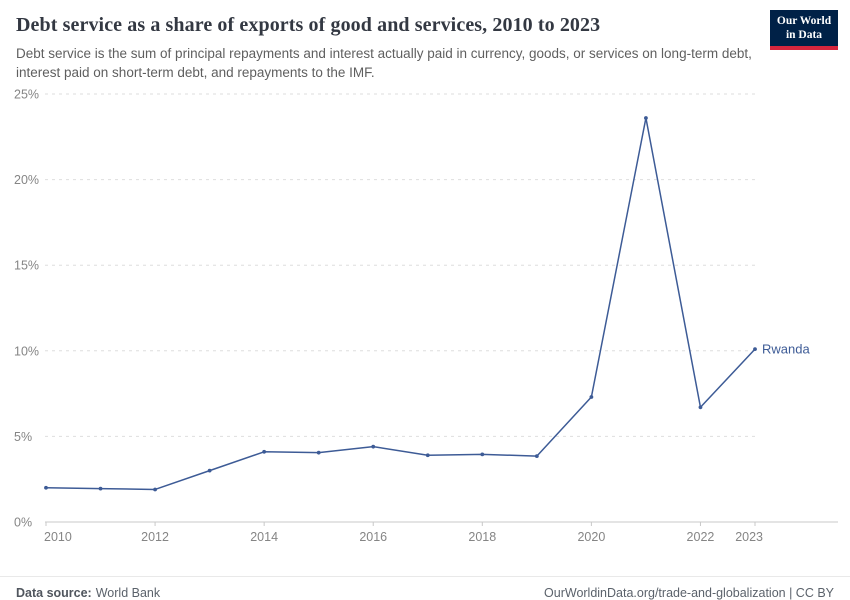  I want to click on owid-logo-accent-bar, so click(804, 48).